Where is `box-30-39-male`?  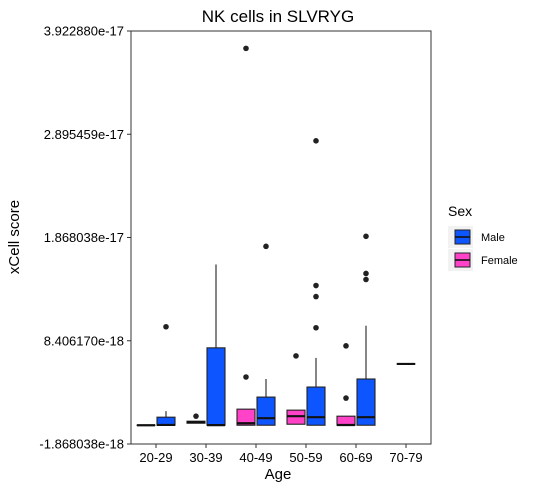 box-30-39-male is located at coordinates (216, 345).